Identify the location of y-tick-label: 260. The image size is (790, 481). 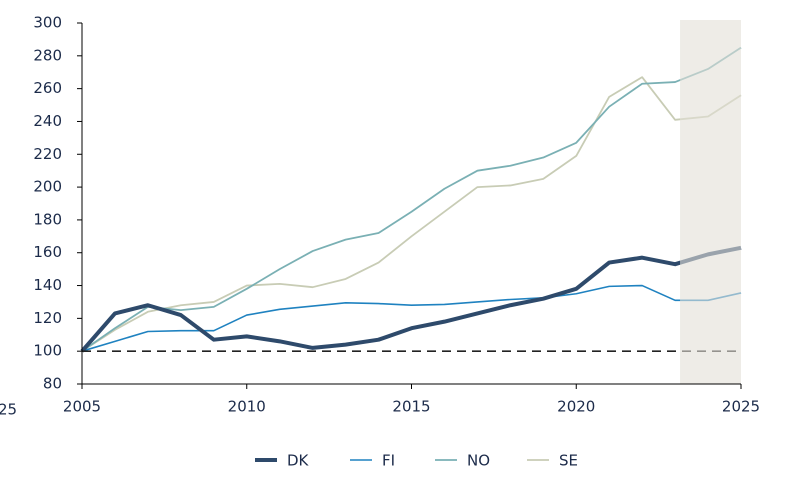
(47, 88).